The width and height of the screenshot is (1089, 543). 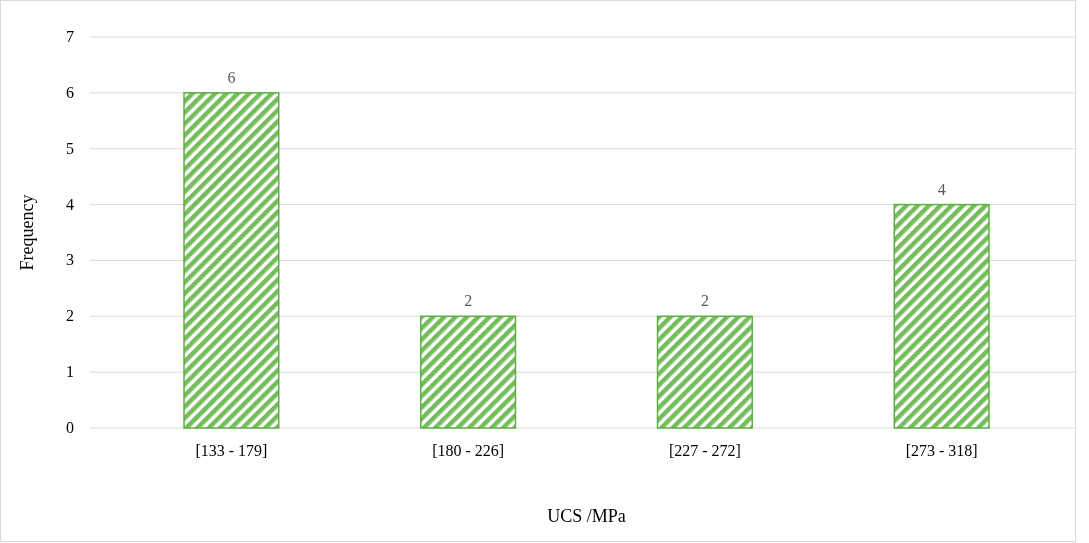 I want to click on data-label: 4, so click(x=941, y=189).